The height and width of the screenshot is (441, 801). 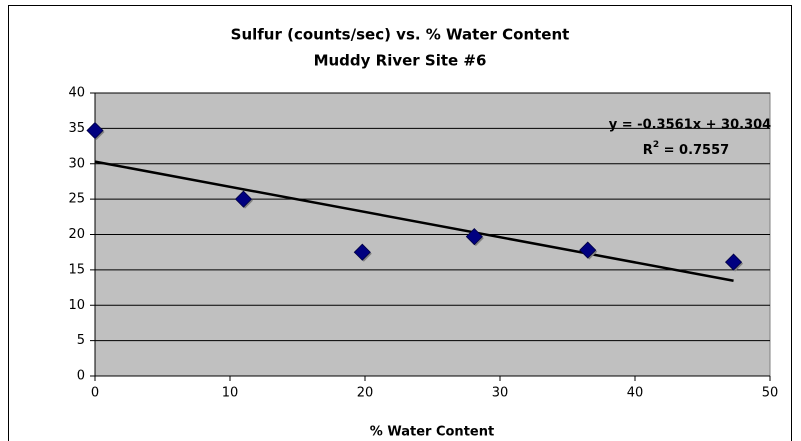 What do you see at coordinates (76, 234) in the screenshot?
I see `y-tick-label: 20` at bounding box center [76, 234].